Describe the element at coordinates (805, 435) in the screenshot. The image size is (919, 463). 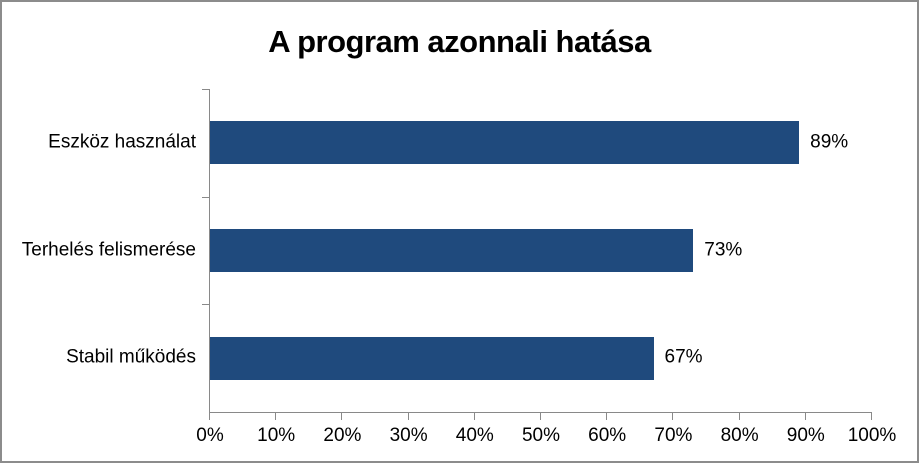
I see `x-tick-label: 90%` at that location.